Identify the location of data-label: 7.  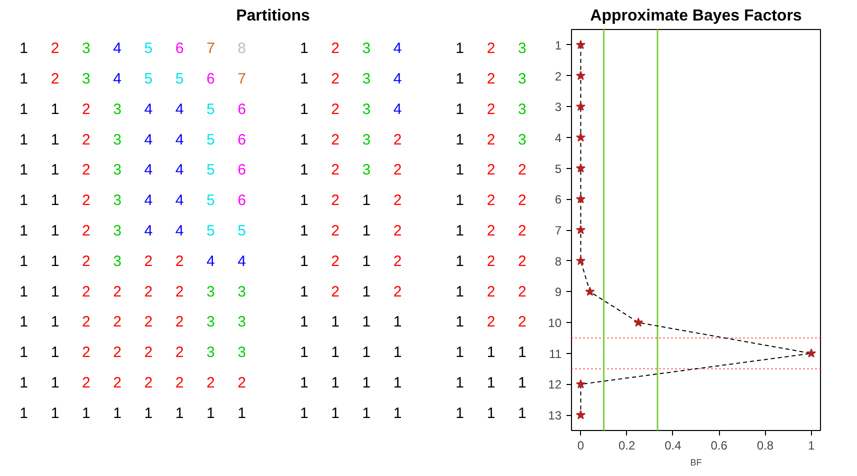
(210, 49).